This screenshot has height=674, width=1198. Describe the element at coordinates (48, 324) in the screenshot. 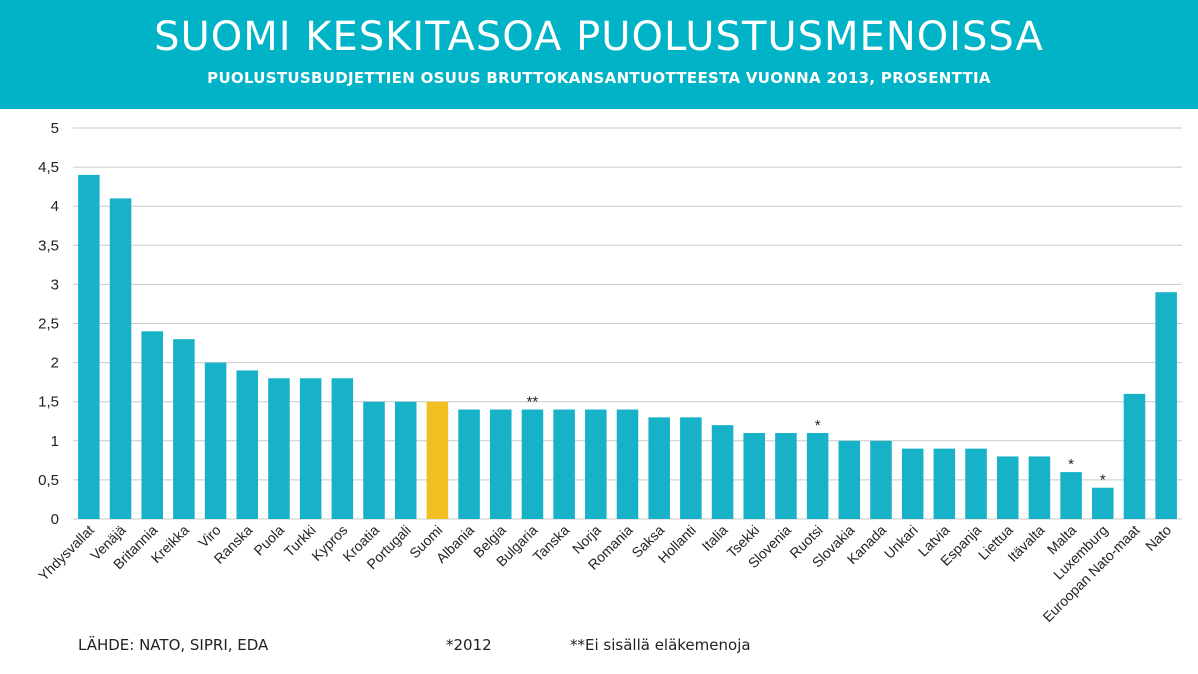

I see `y-tick-label: 2,5` at that location.